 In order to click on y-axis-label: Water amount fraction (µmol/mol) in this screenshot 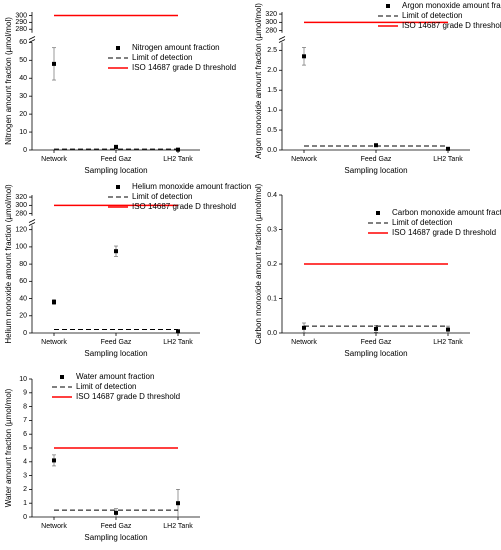, I will do `click(8, 447)`.